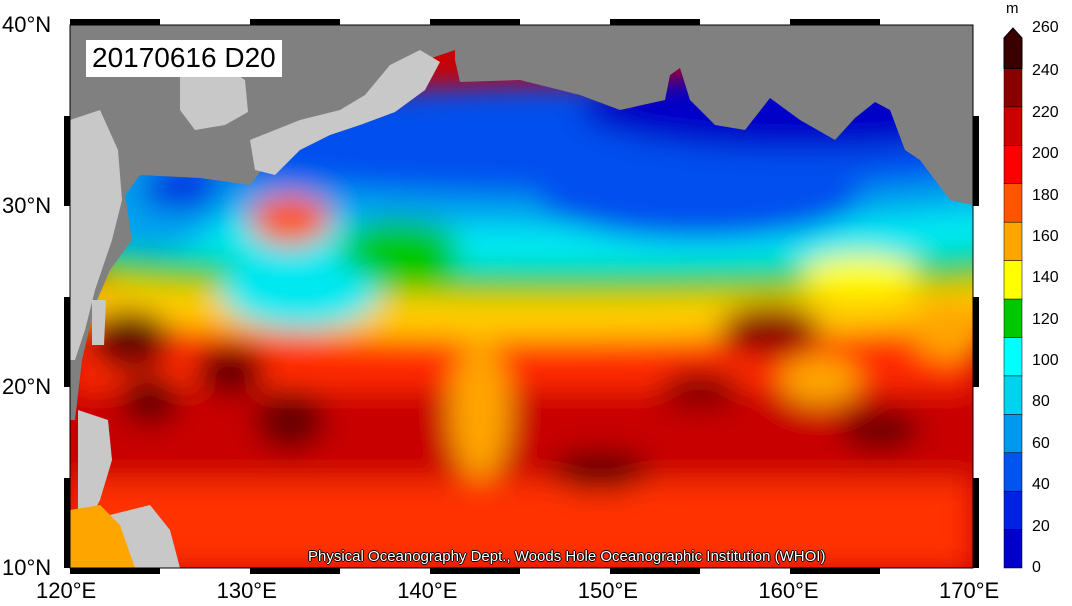 This screenshot has height=606, width=1072. I want to click on colorbar-tick-label: 120, so click(1045, 319).